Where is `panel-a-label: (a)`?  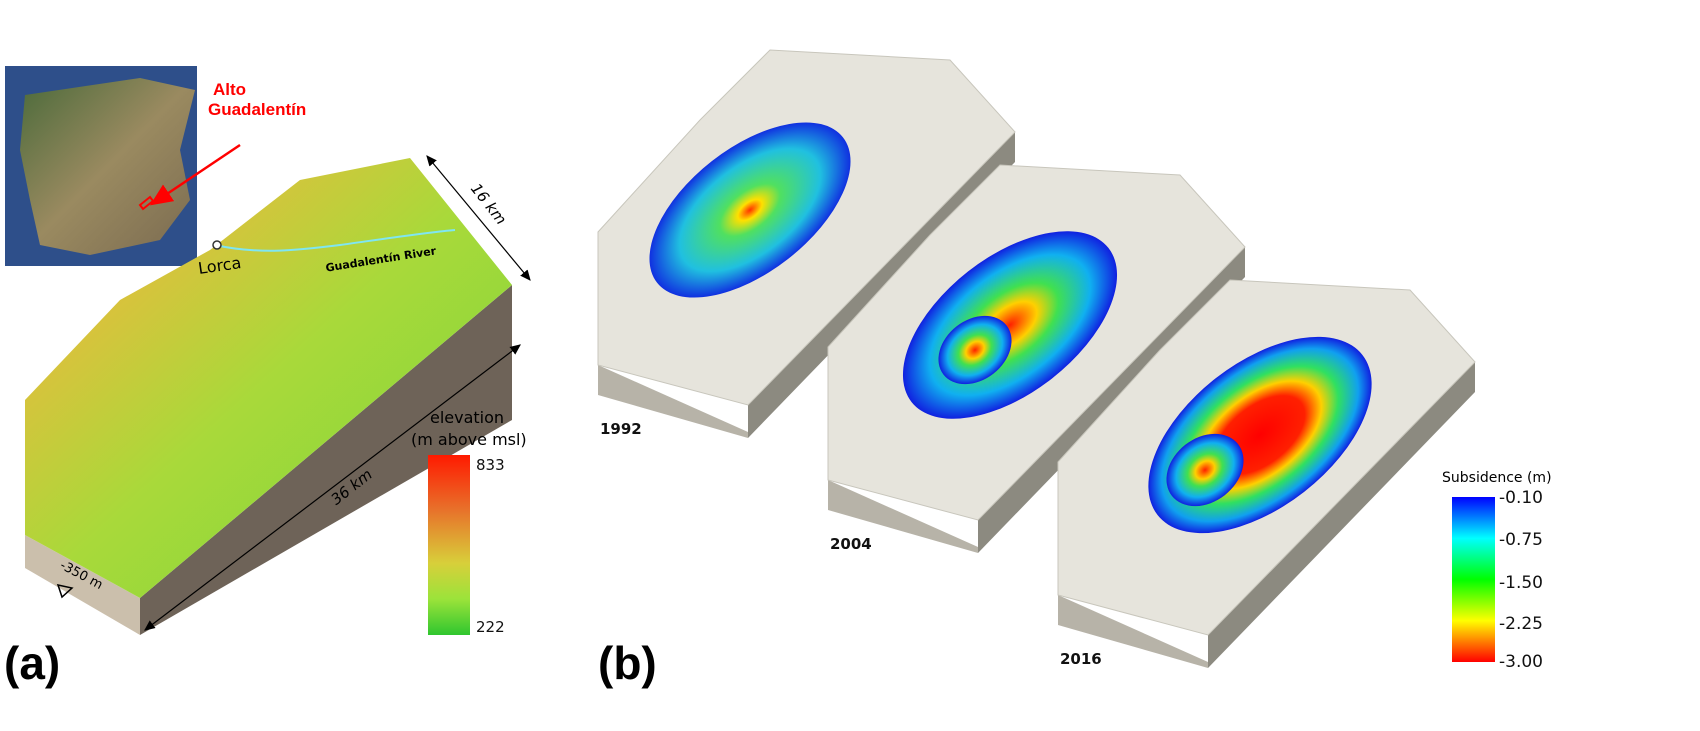
panel-a-label: (a) is located at coordinates (32, 663).